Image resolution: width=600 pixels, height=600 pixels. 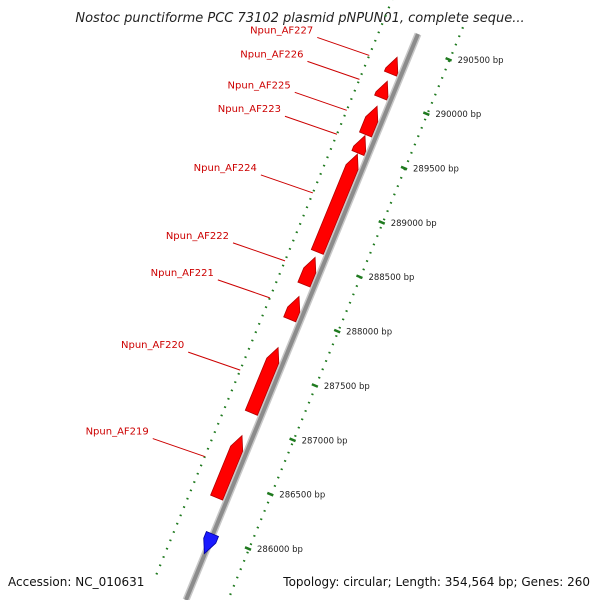 I want to click on leader-Npun_AF224, so click(x=287, y=184).